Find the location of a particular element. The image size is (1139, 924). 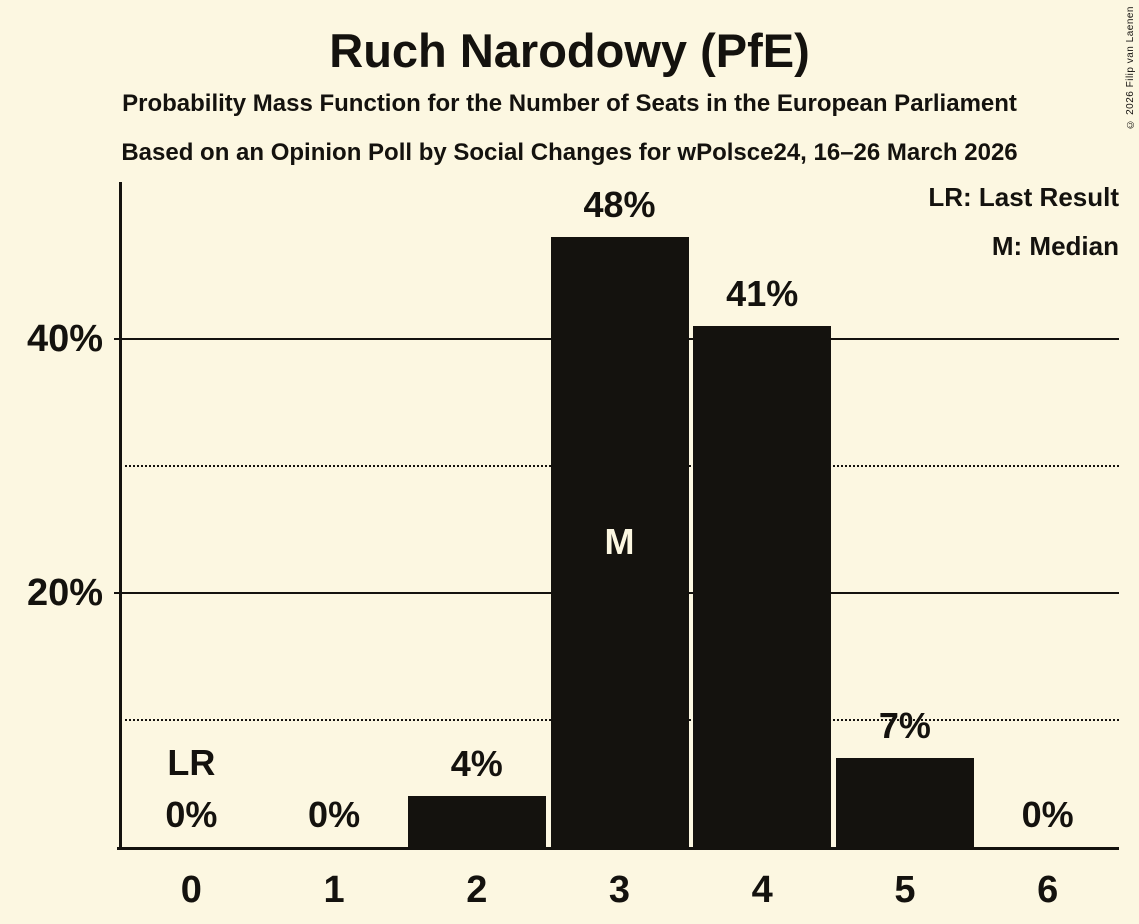

legend-median: M: Median is located at coordinates (1055, 246).